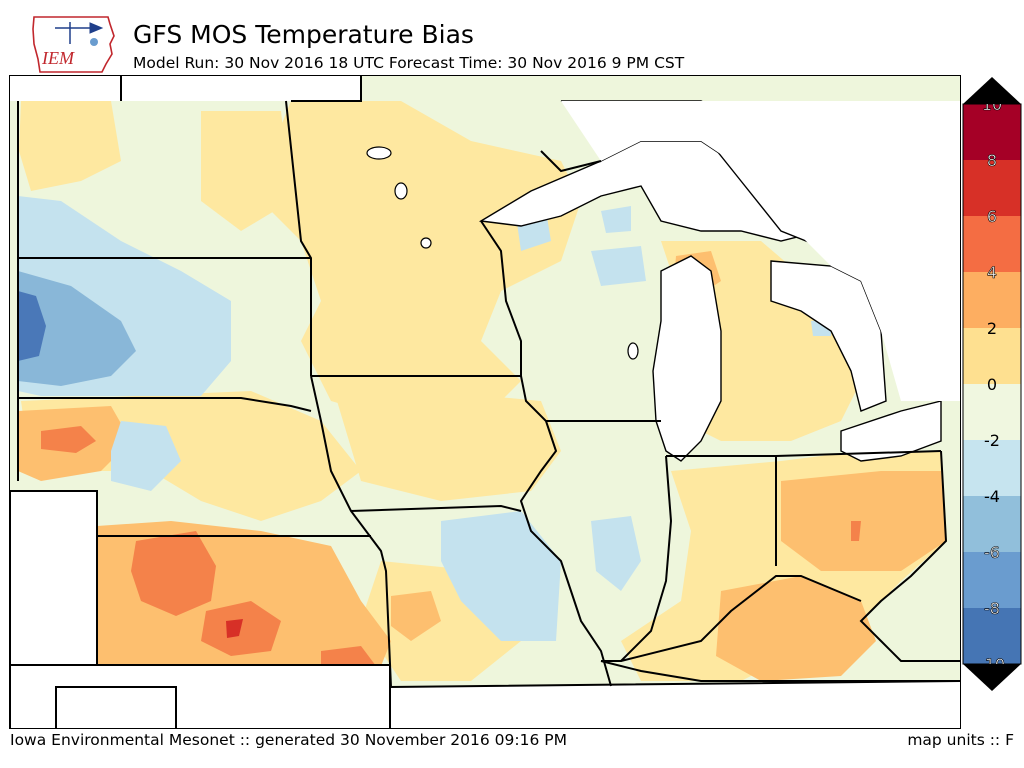  Describe the element at coordinates (234, 628) in the screenshot. I see `bias-hot-spot` at that location.